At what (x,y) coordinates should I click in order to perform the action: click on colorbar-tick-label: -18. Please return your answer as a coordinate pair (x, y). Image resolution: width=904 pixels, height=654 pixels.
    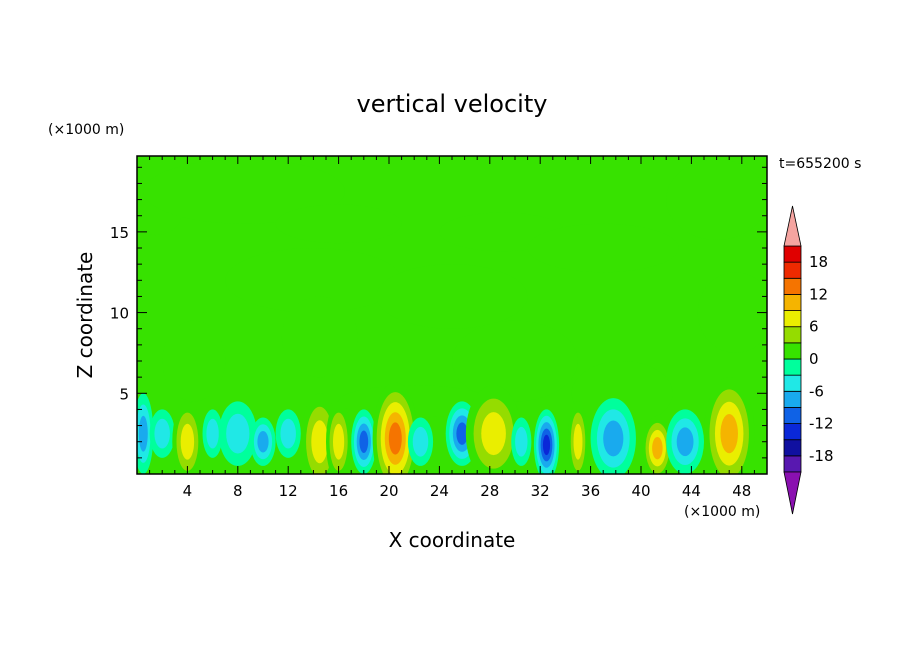
    Looking at the image, I should click on (821, 456).